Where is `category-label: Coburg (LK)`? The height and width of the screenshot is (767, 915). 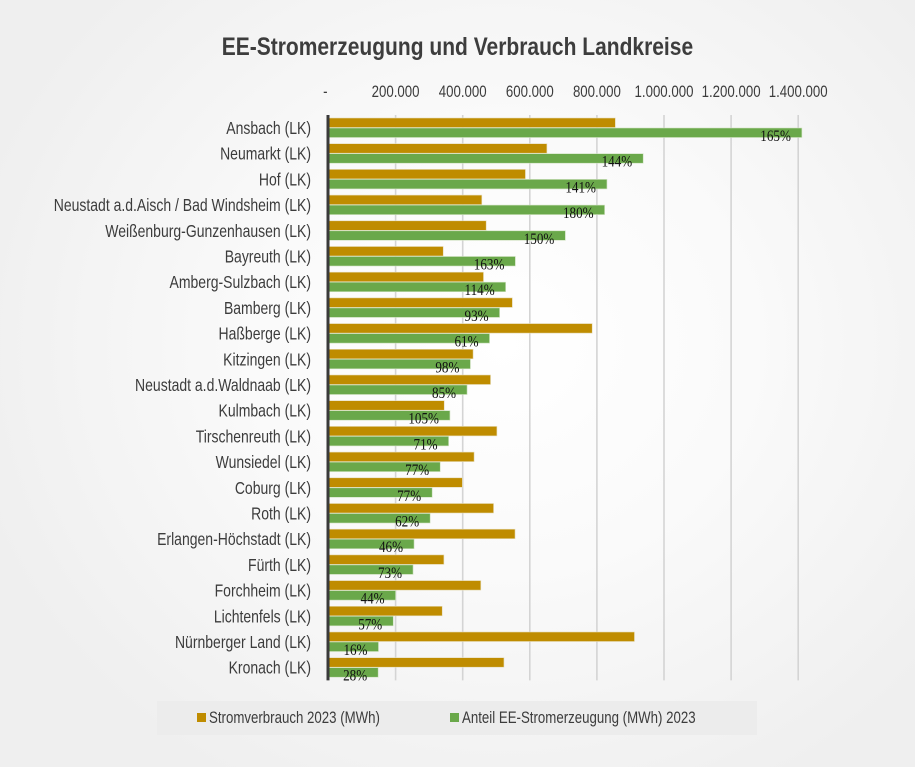
category-label: Coburg (LK) is located at coordinates (273, 488).